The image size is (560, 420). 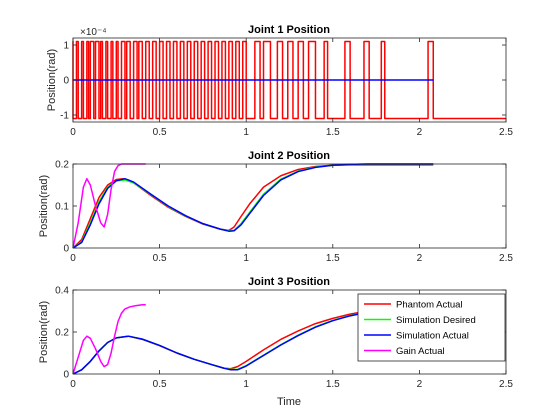 I want to click on legend-entry-label: Phantom Actual, so click(x=429, y=305).